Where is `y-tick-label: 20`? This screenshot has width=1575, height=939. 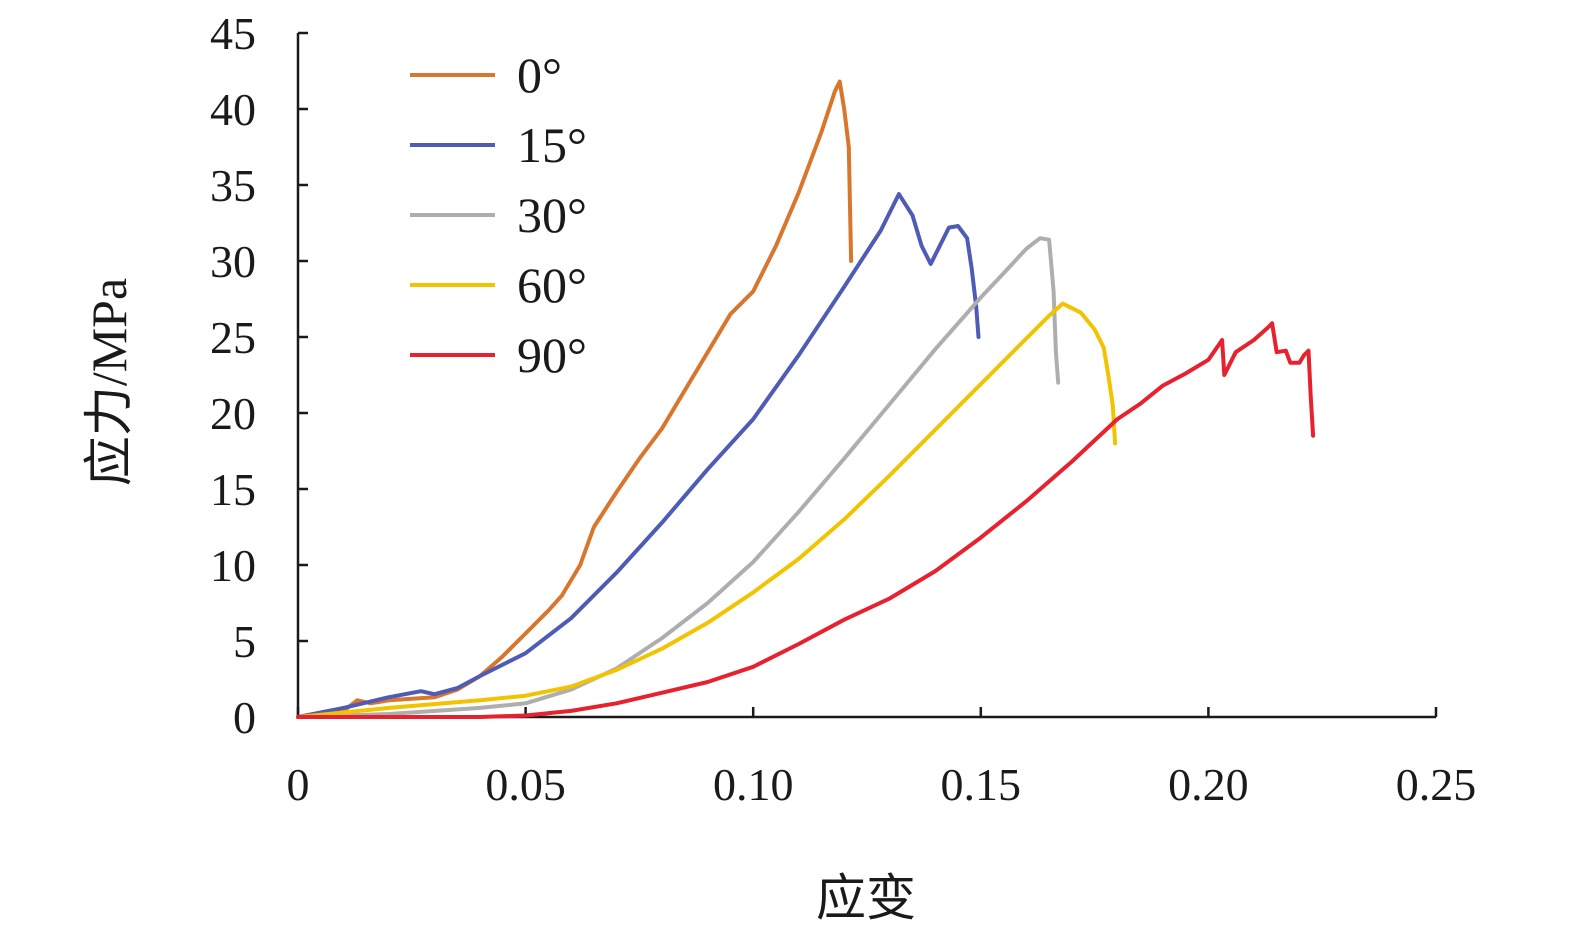 y-tick-label: 20 is located at coordinates (233, 413).